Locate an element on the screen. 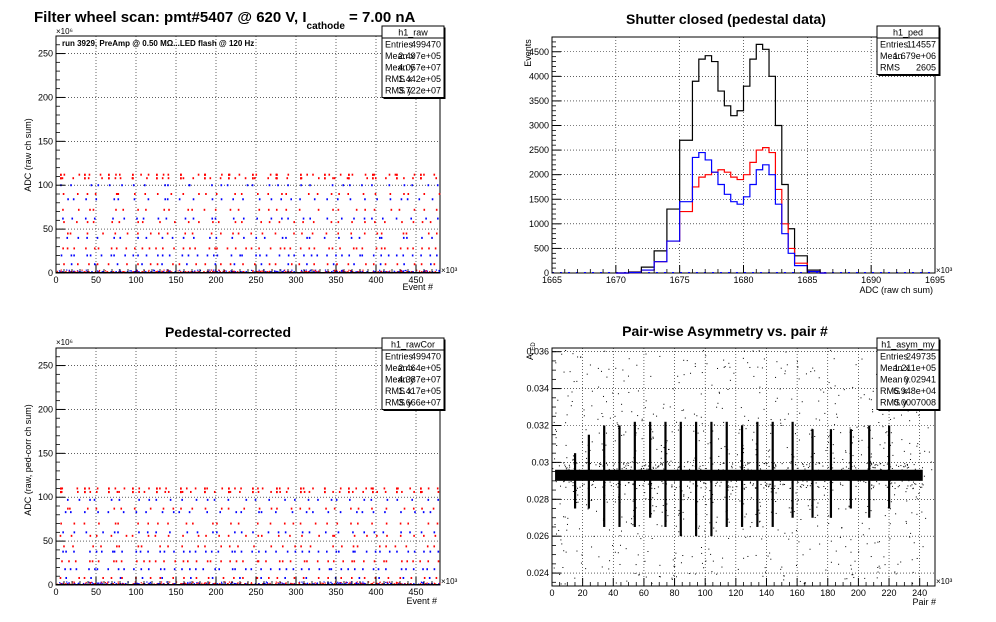 The image size is (996, 622). raw-stats-value: 499470 is located at coordinates (426, 45).